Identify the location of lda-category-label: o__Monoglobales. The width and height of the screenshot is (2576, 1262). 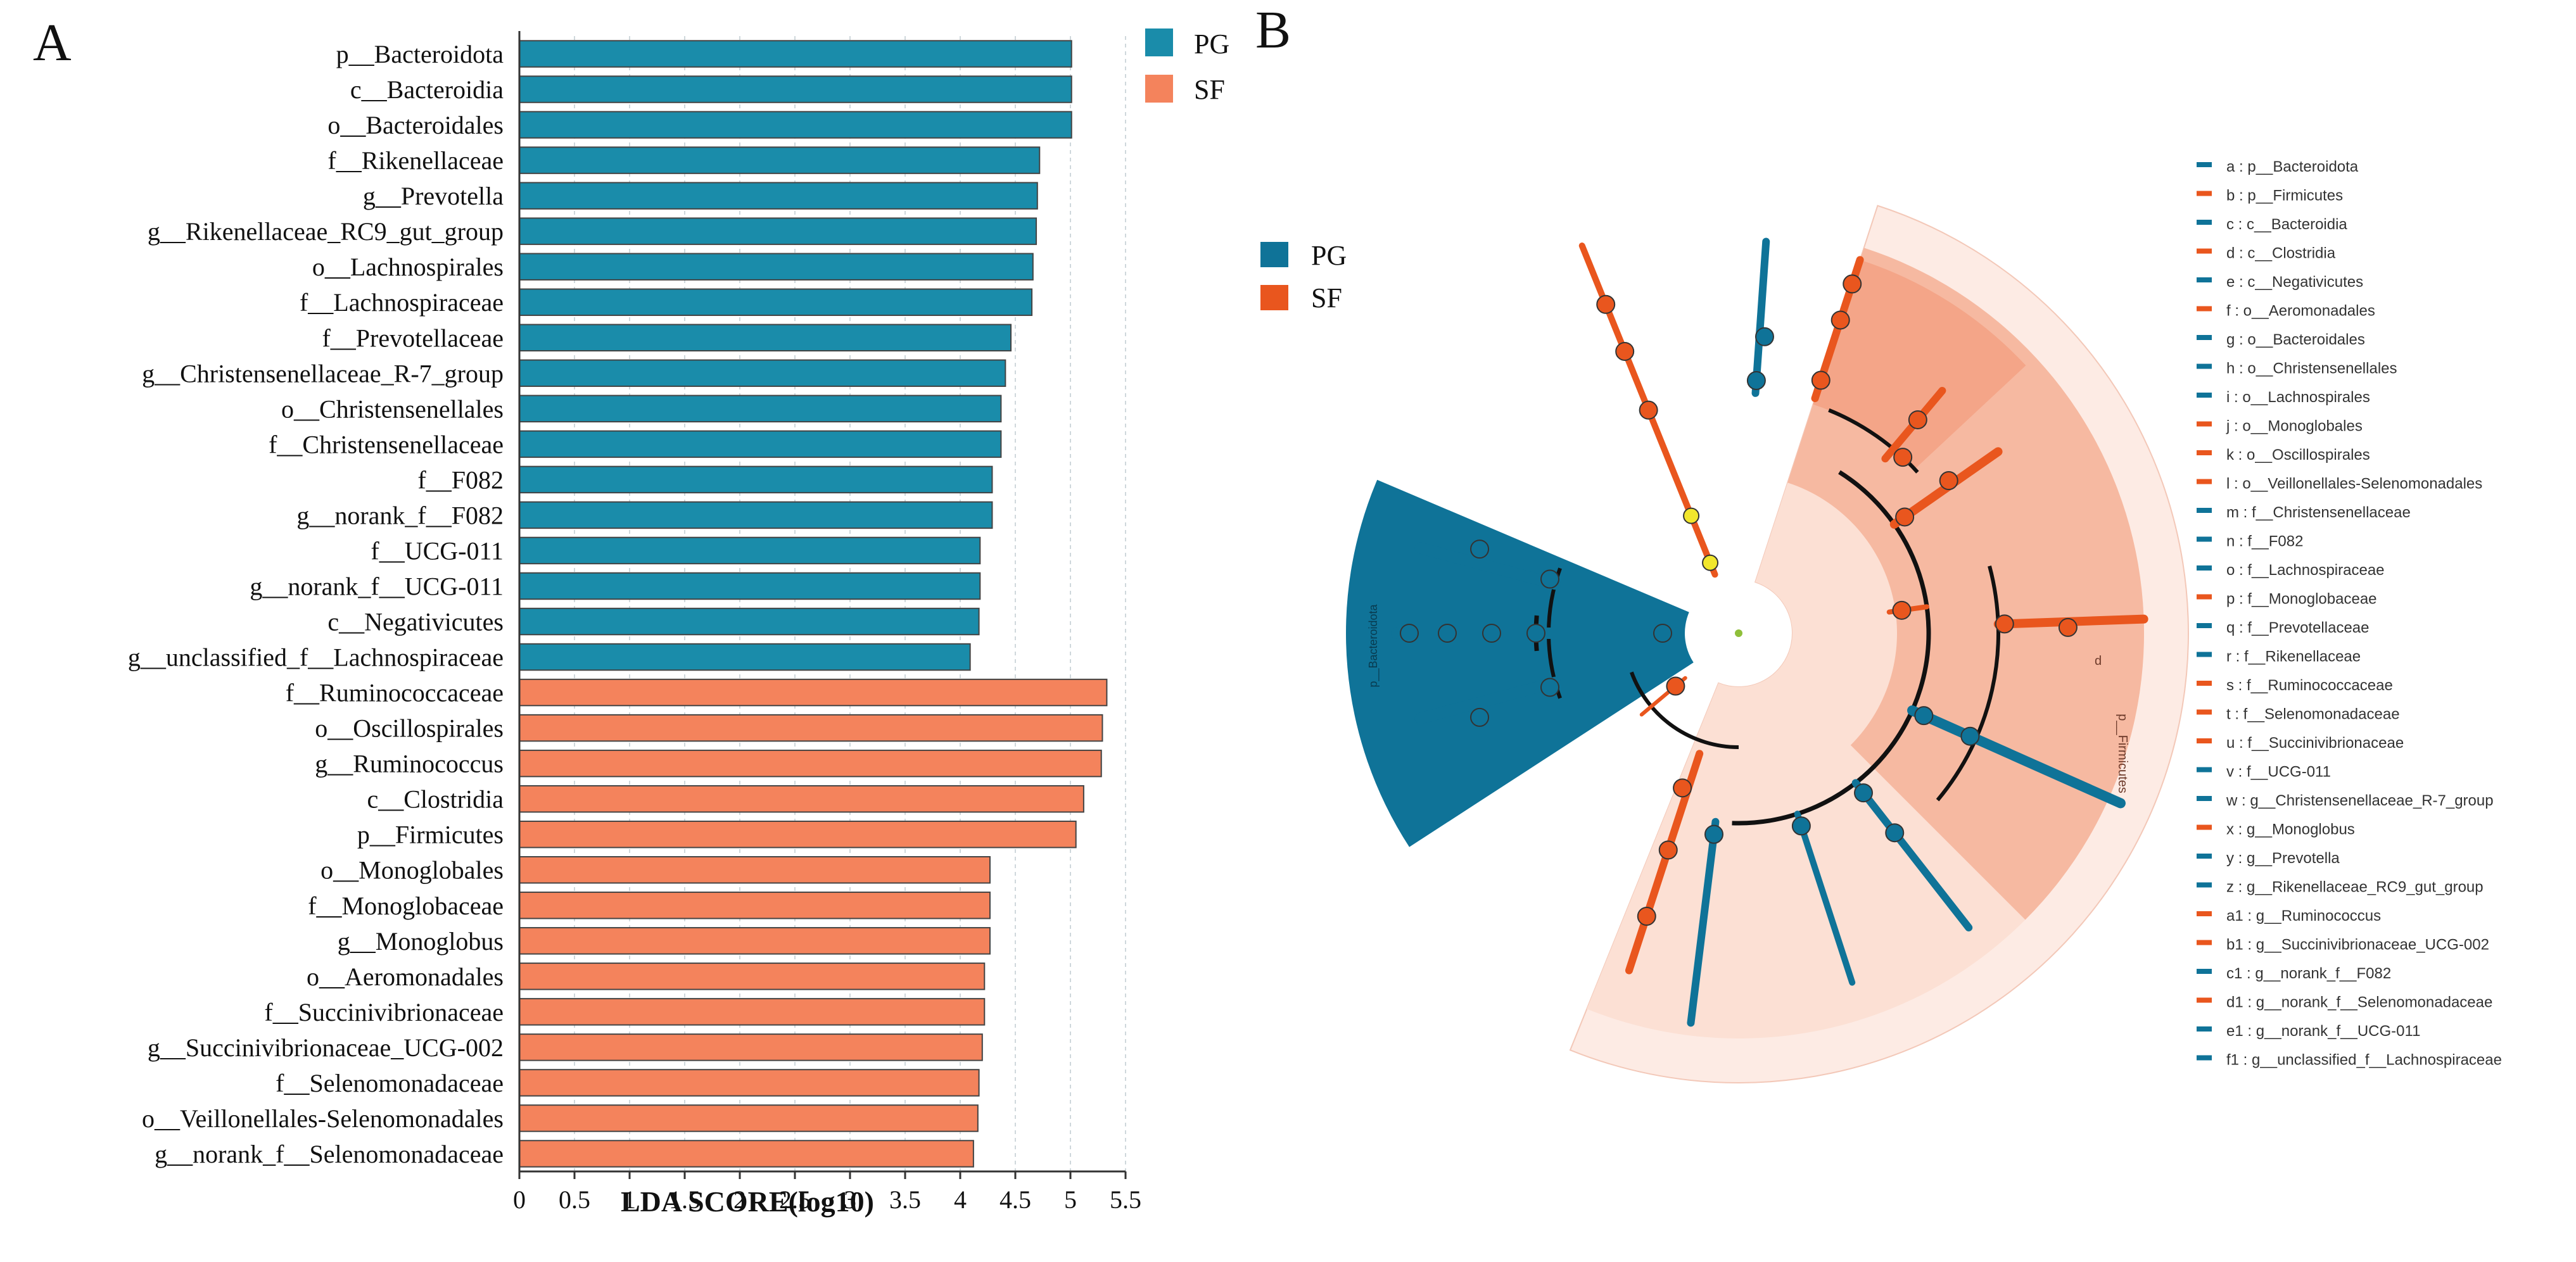
(412, 870).